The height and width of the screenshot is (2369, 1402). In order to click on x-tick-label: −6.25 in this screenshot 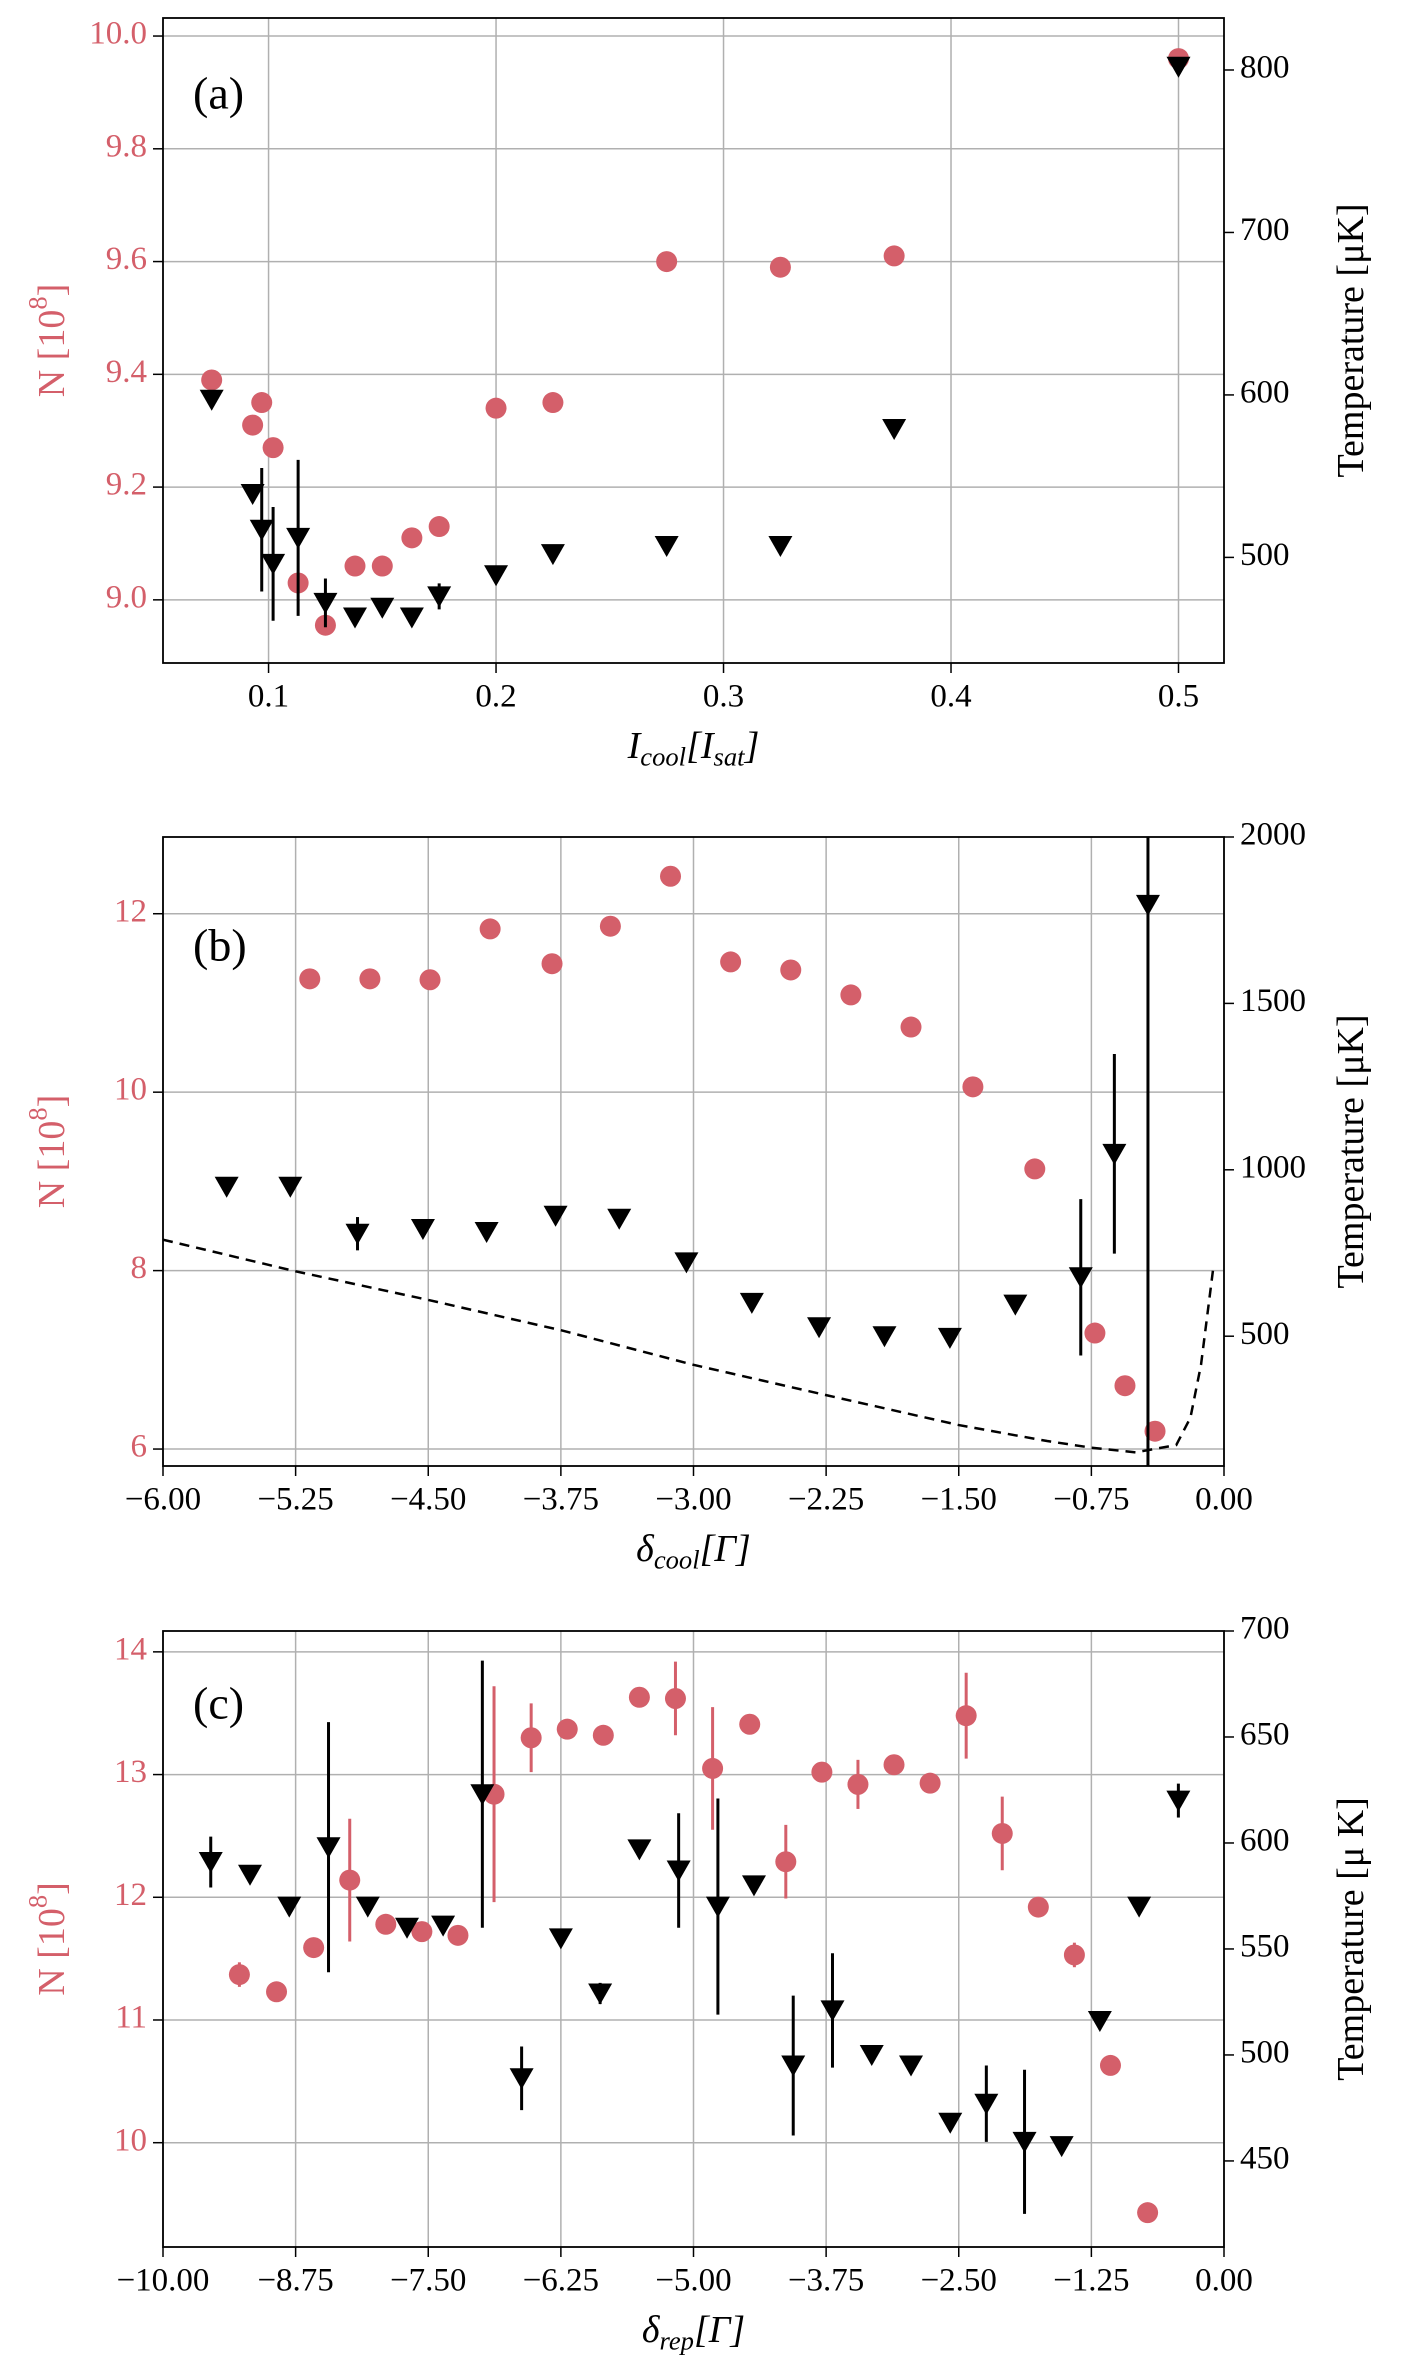, I will do `click(561, 2281)`.